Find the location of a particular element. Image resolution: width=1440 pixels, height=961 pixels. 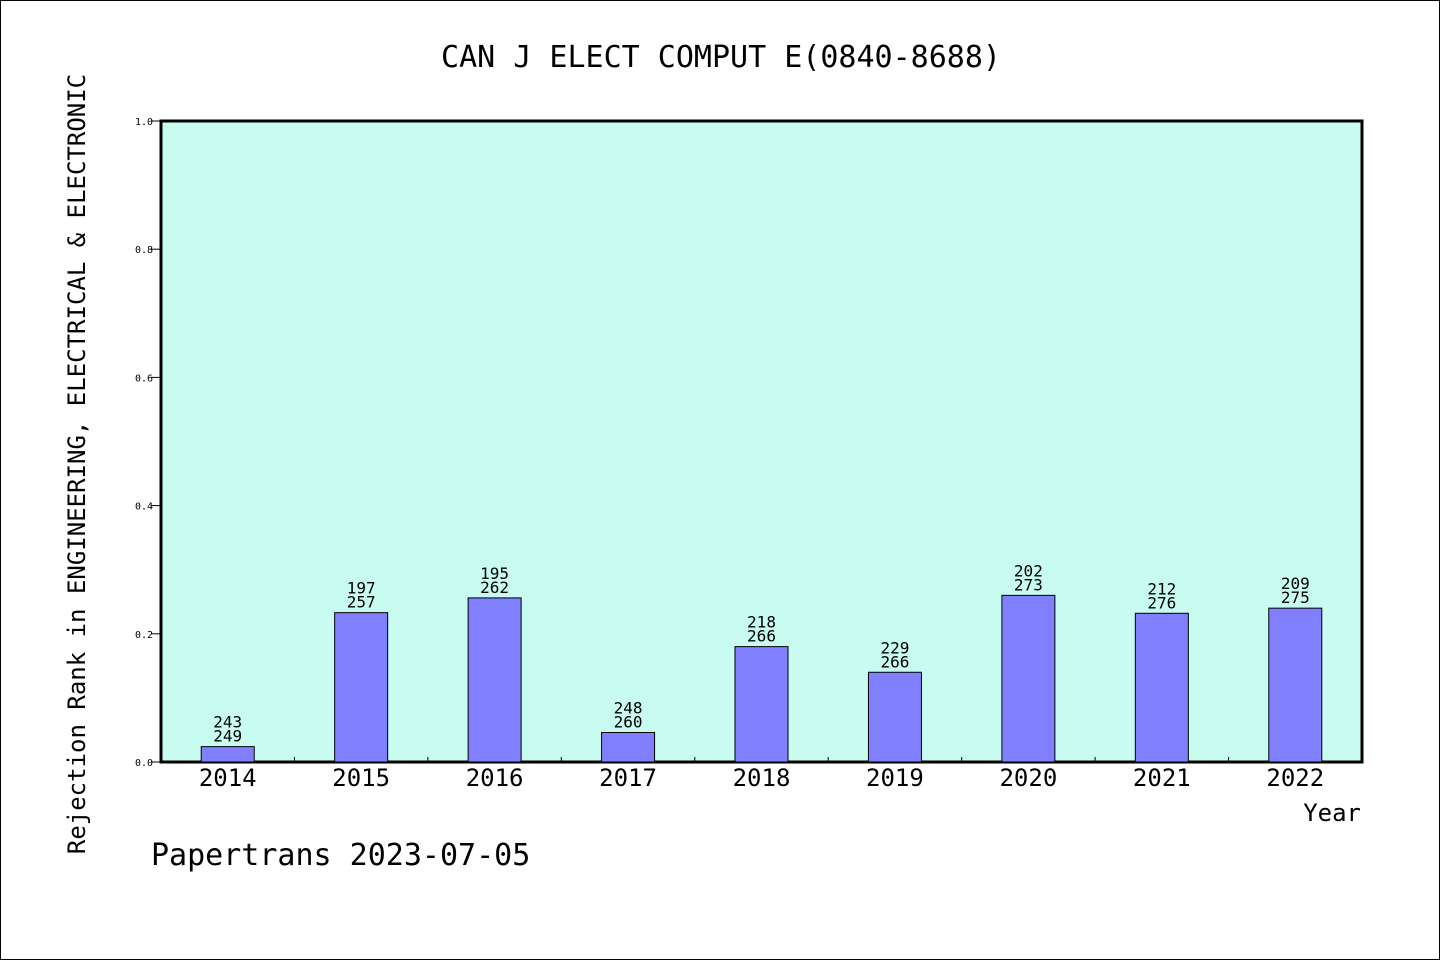

watermark-text: Papertrans 2023-07-05 is located at coordinates (340, 855).